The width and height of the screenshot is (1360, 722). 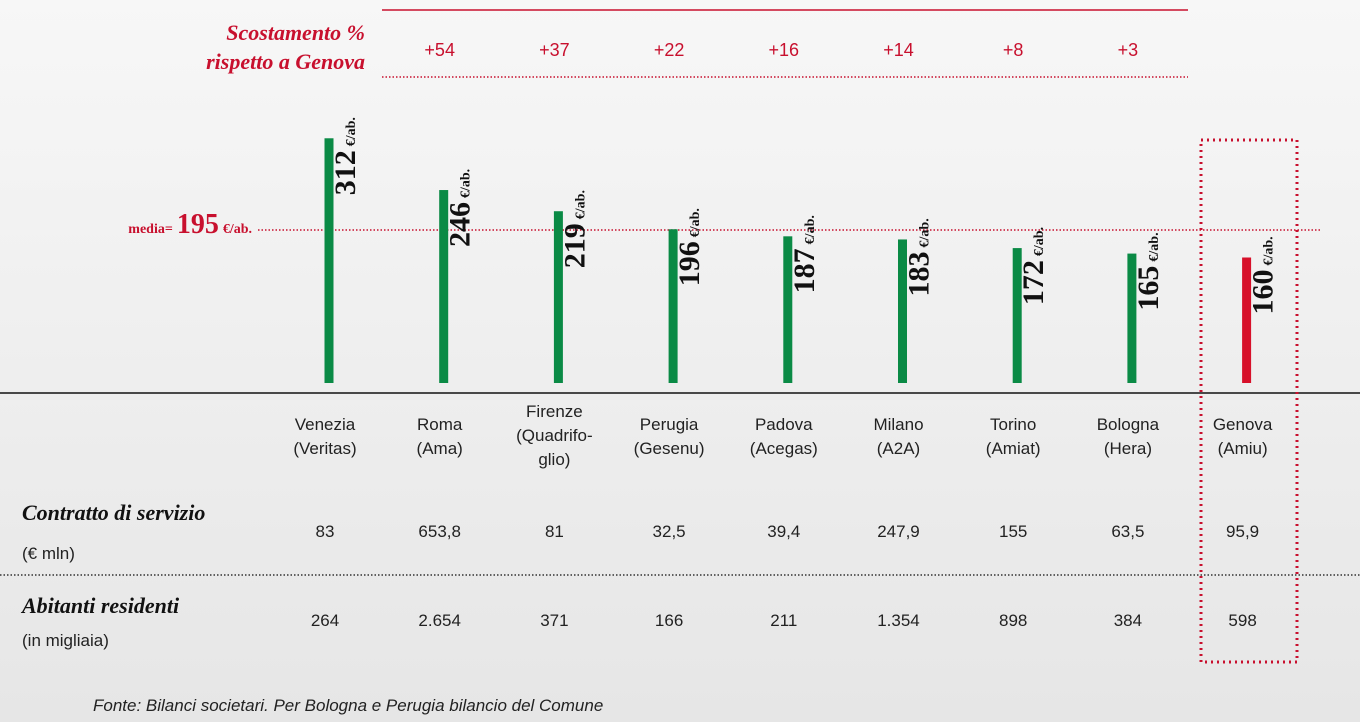 What do you see at coordinates (554, 50) in the screenshot?
I see `deviation: +37` at bounding box center [554, 50].